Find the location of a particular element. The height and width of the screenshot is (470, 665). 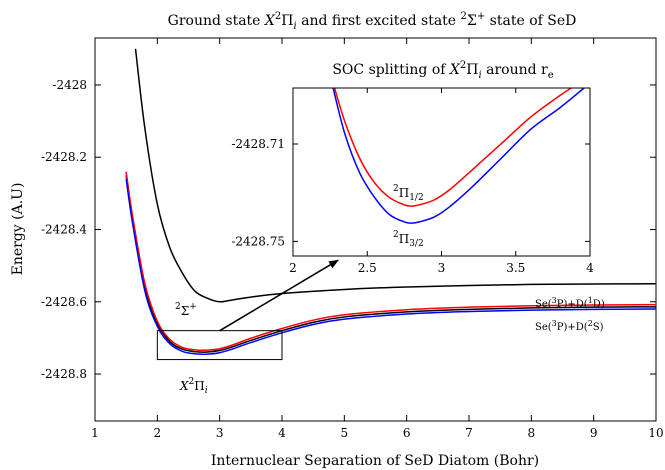

x-tick-label: 1 is located at coordinates (95, 433).